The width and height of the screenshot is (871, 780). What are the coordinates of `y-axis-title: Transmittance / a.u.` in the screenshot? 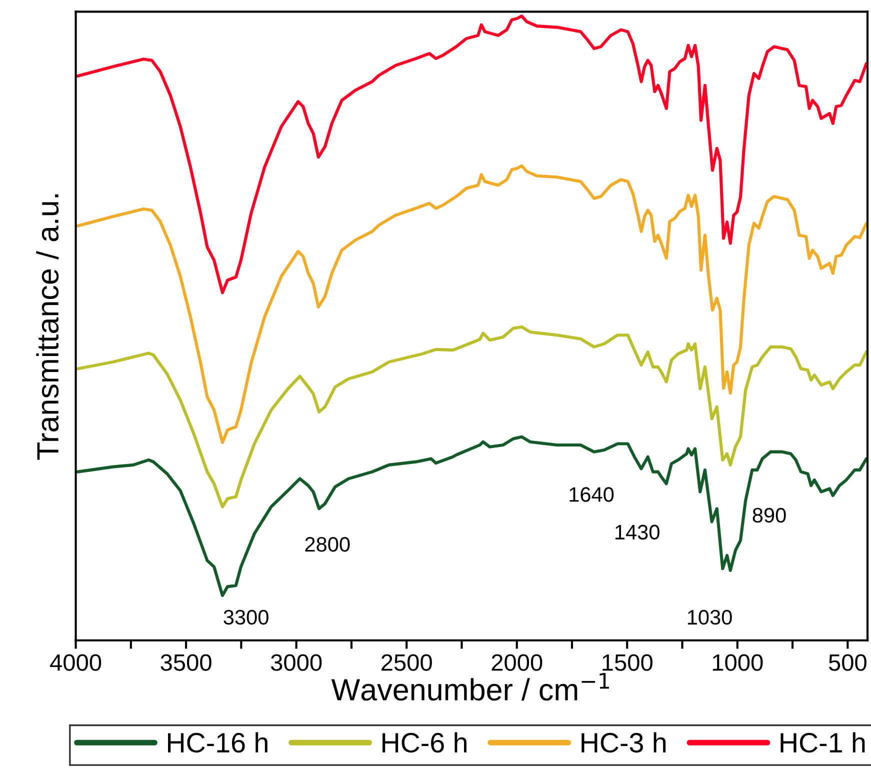 It's located at (47, 327).